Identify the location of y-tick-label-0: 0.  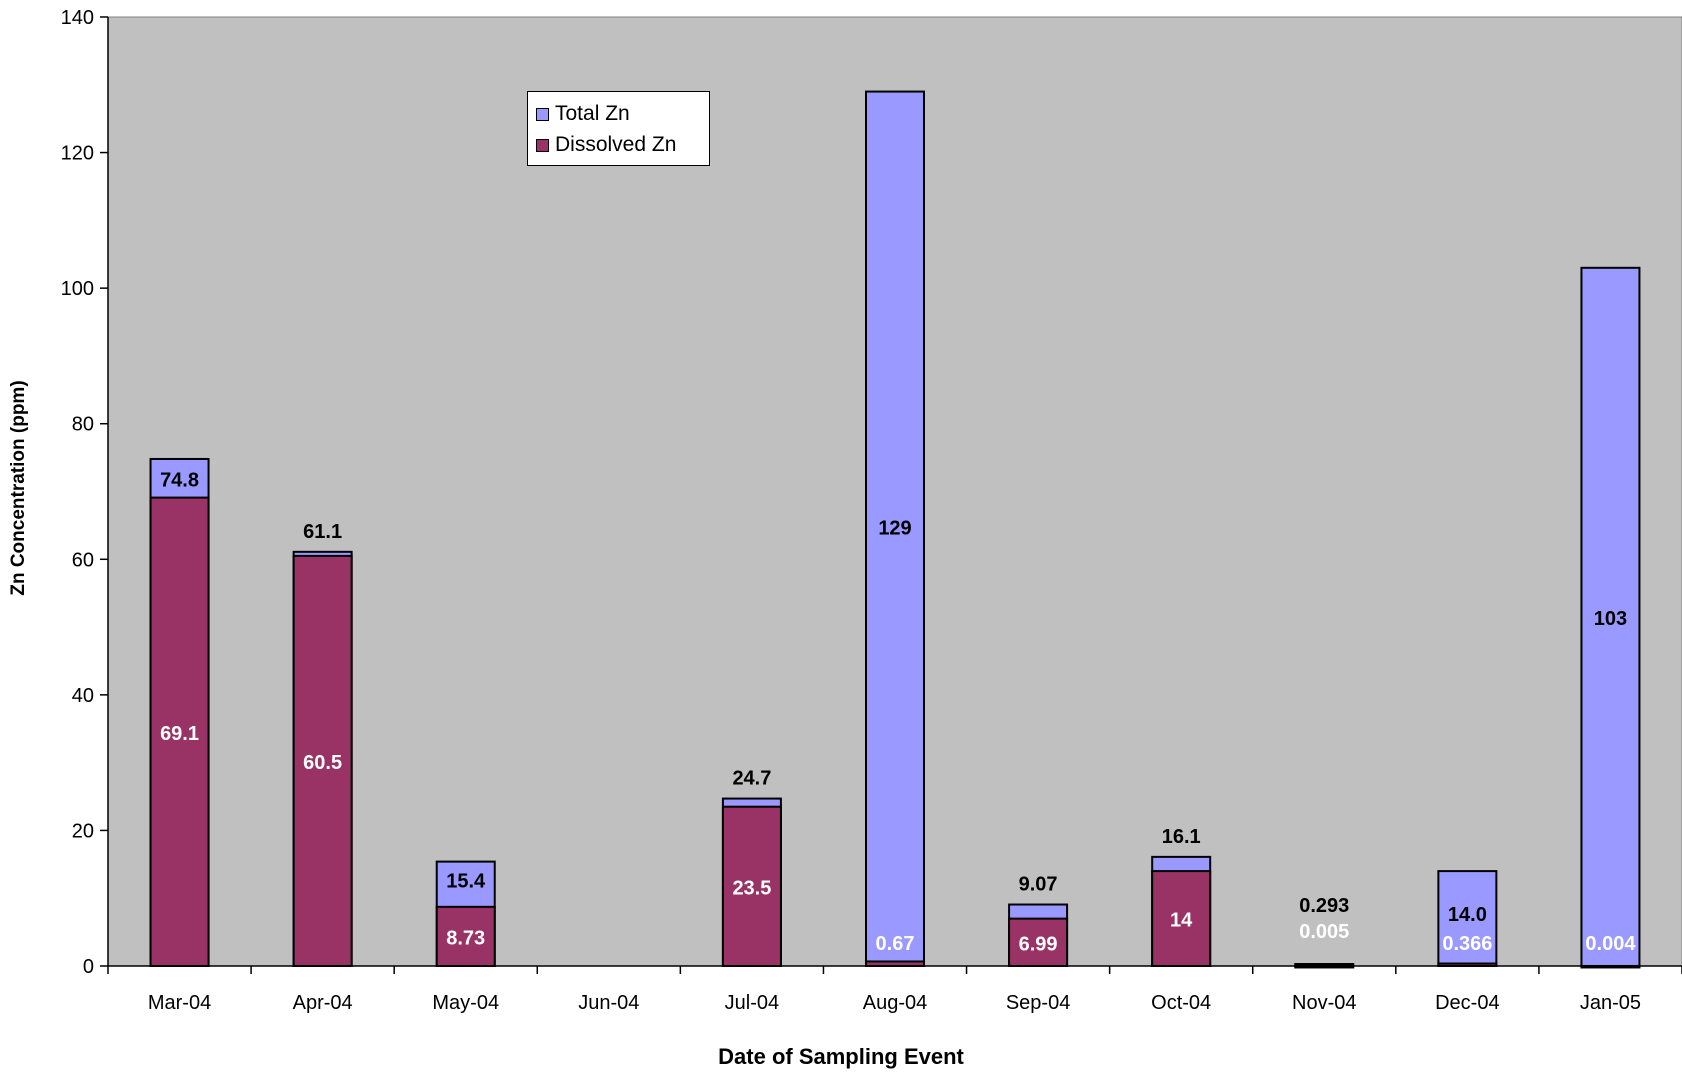
(88, 967).